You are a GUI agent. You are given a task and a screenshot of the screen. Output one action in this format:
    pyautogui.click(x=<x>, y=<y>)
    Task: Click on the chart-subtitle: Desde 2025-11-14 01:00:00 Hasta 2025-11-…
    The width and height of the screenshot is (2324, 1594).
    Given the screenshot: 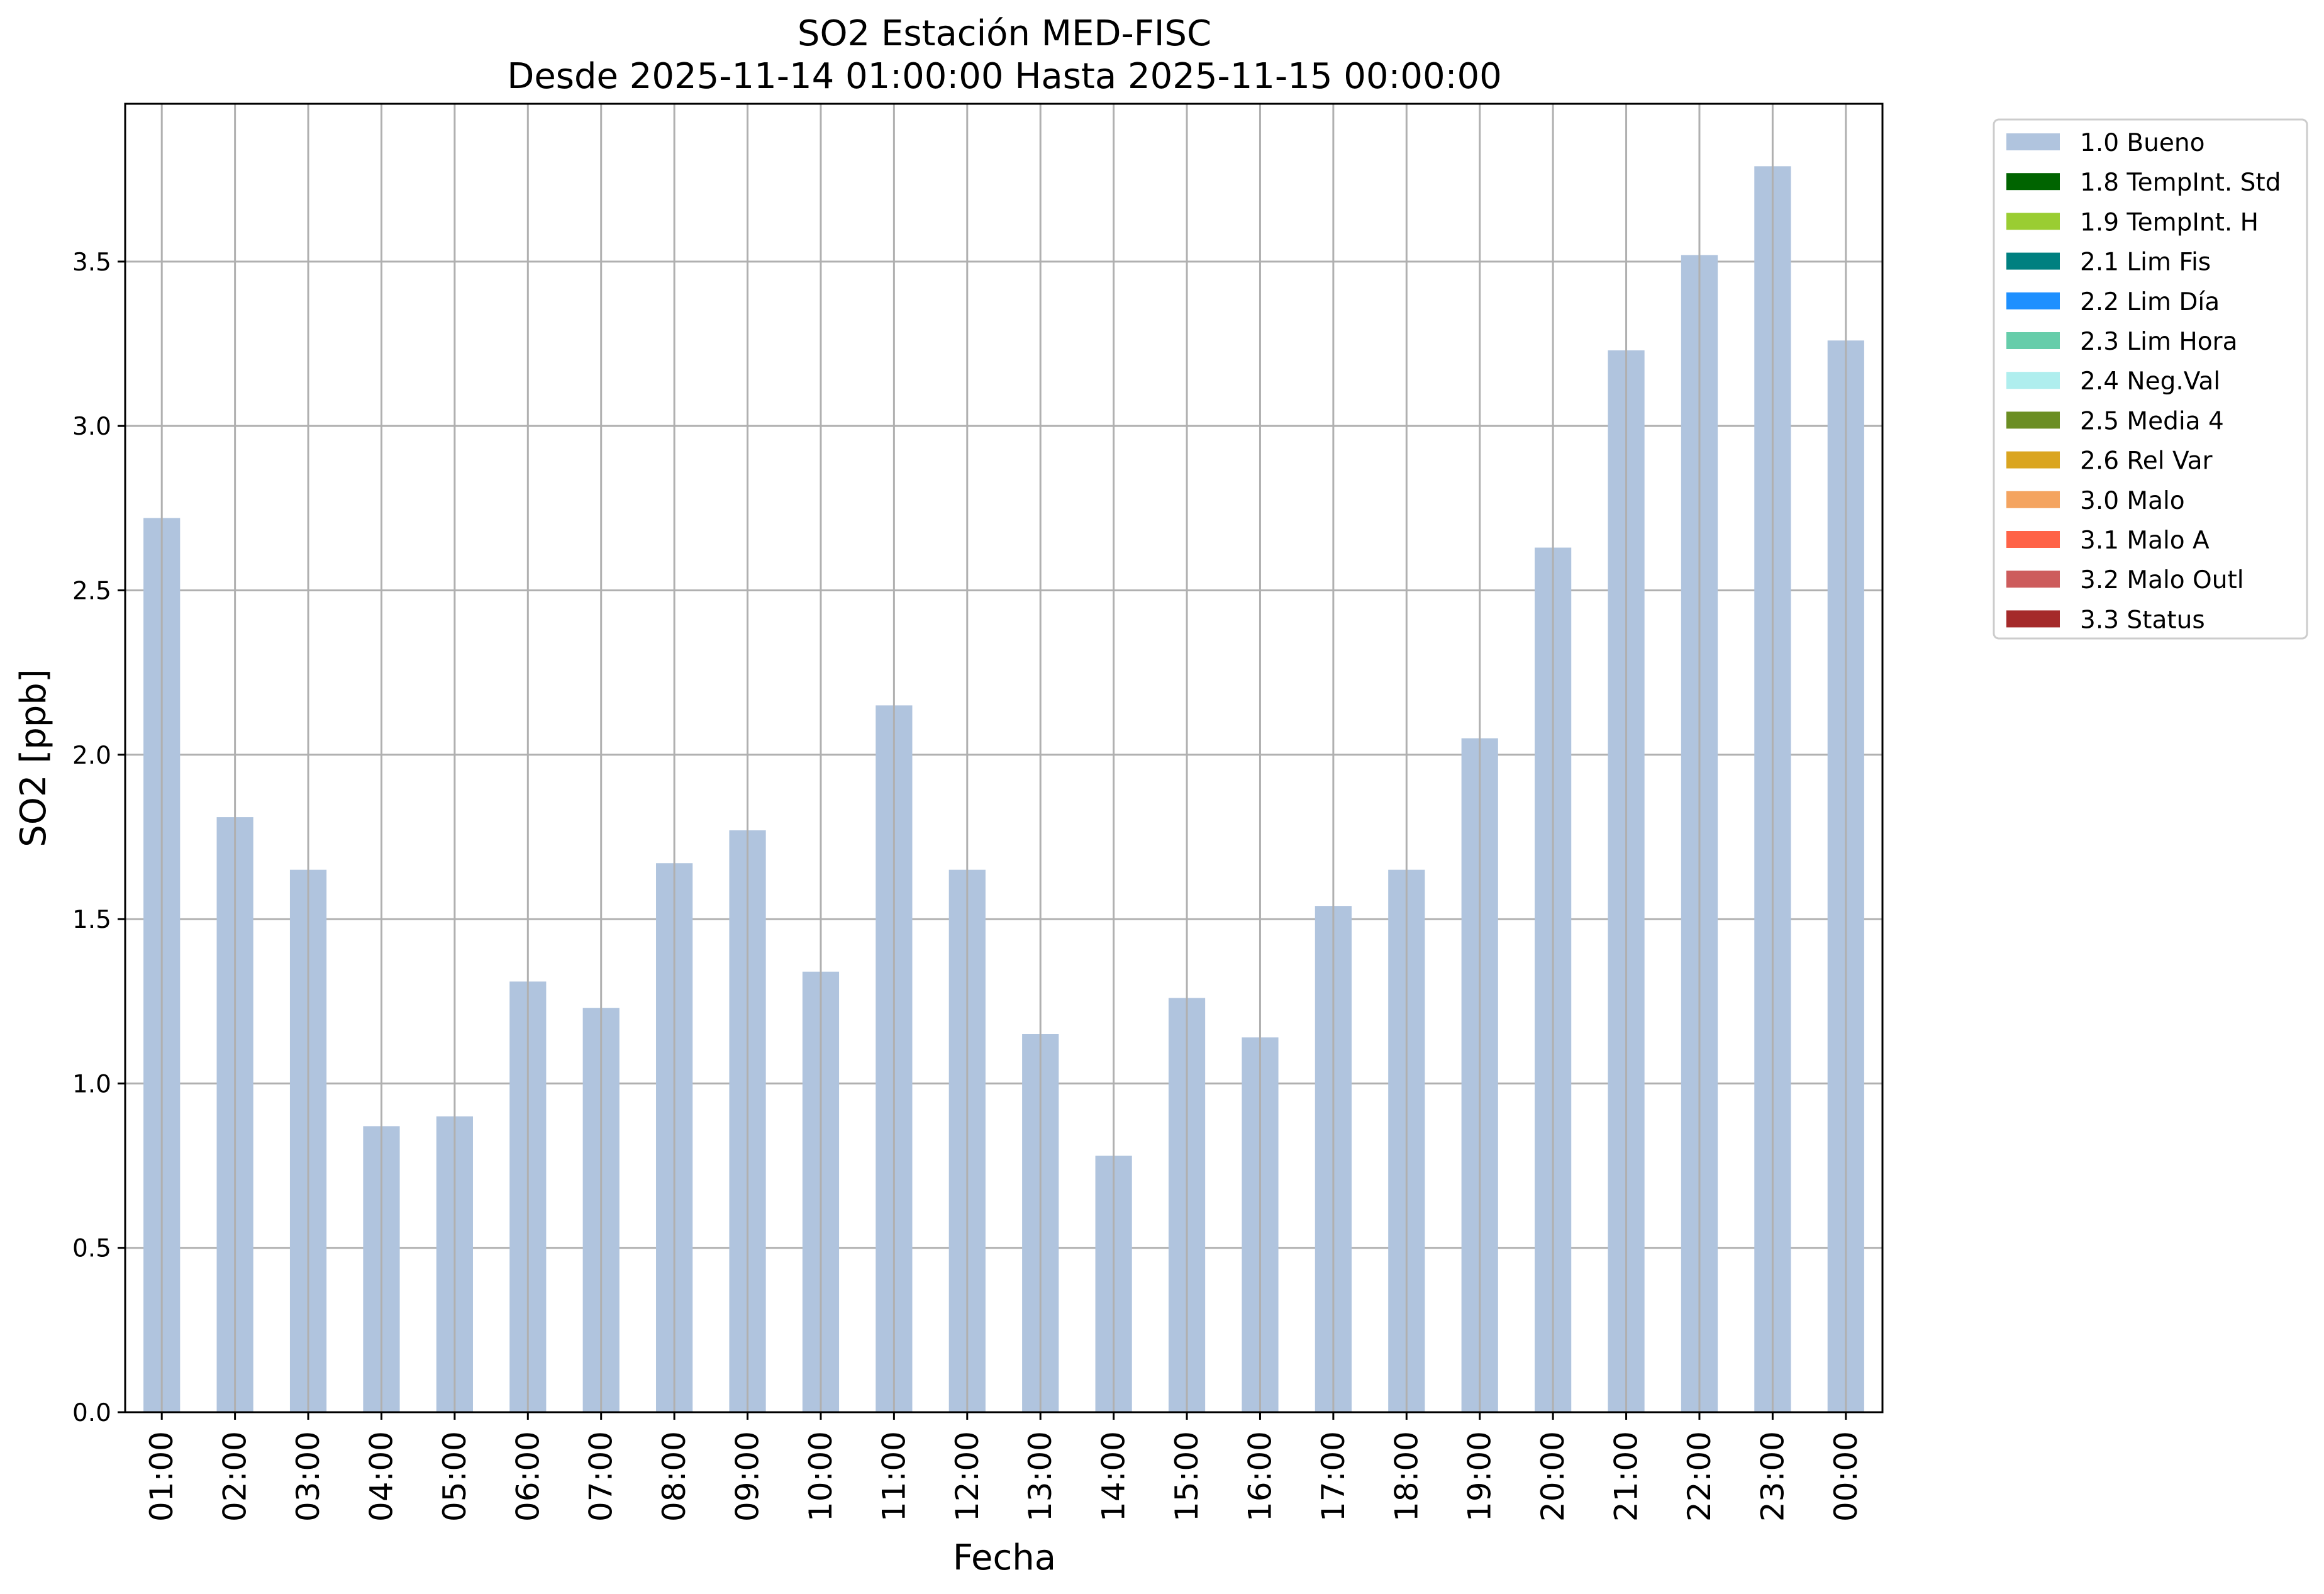 What is the action you would take?
    pyautogui.click(x=1004, y=76)
    